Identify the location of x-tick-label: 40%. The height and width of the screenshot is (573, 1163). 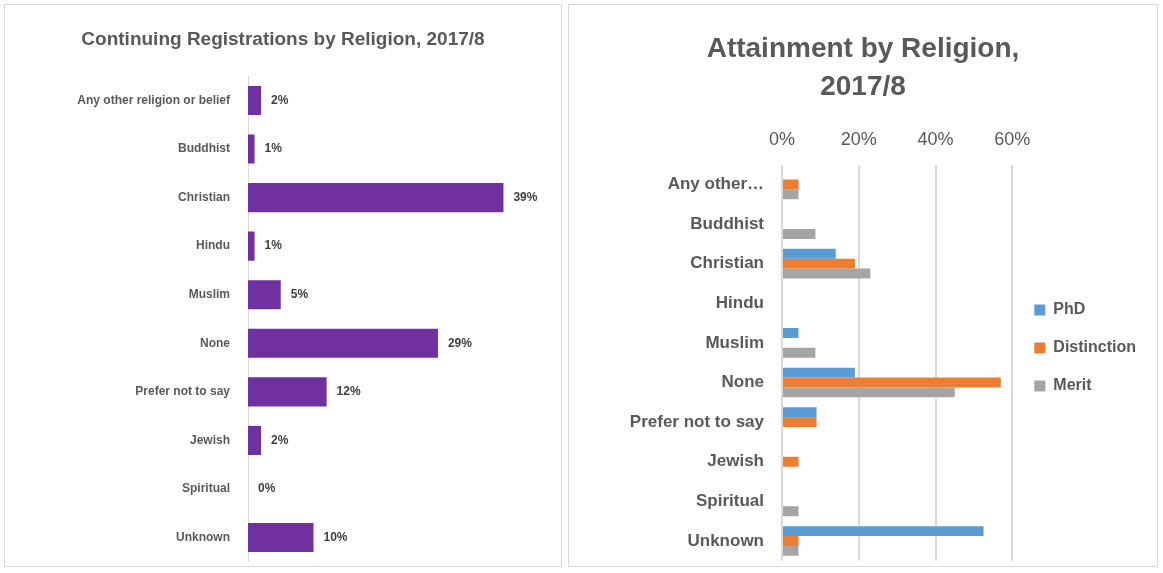
(935, 138).